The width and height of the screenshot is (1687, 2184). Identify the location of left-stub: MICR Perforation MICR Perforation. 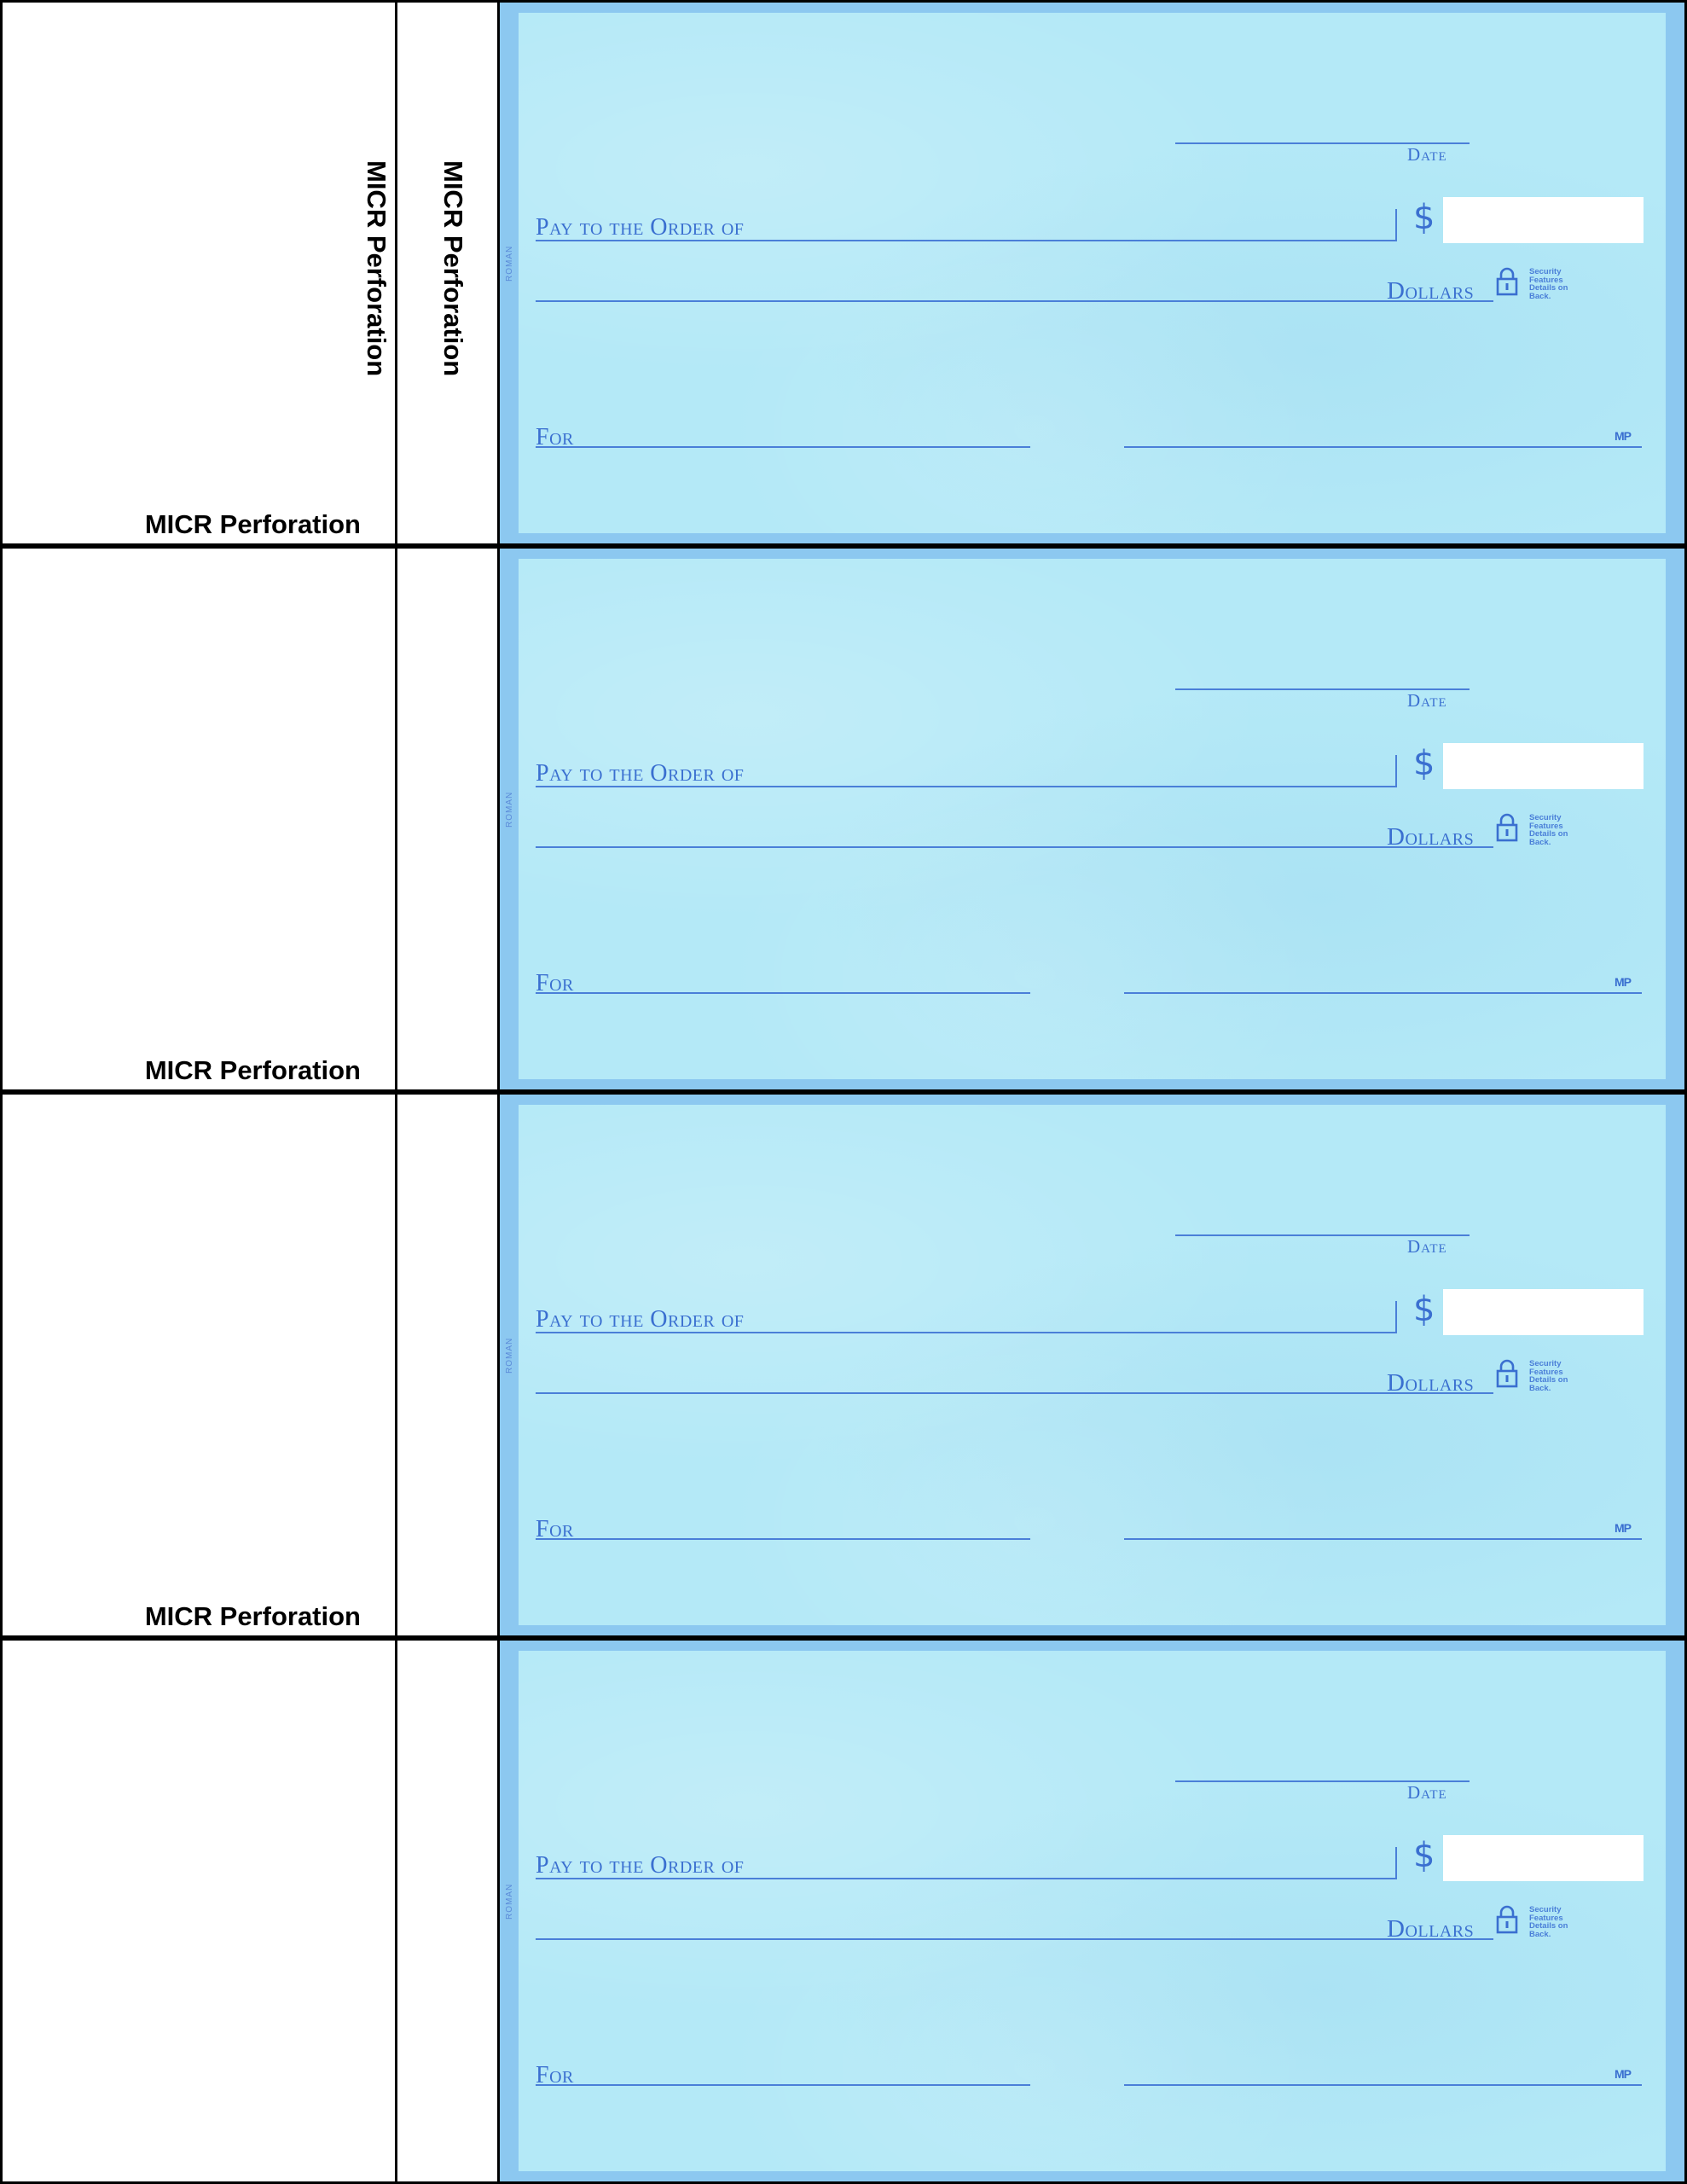
(199, 273).